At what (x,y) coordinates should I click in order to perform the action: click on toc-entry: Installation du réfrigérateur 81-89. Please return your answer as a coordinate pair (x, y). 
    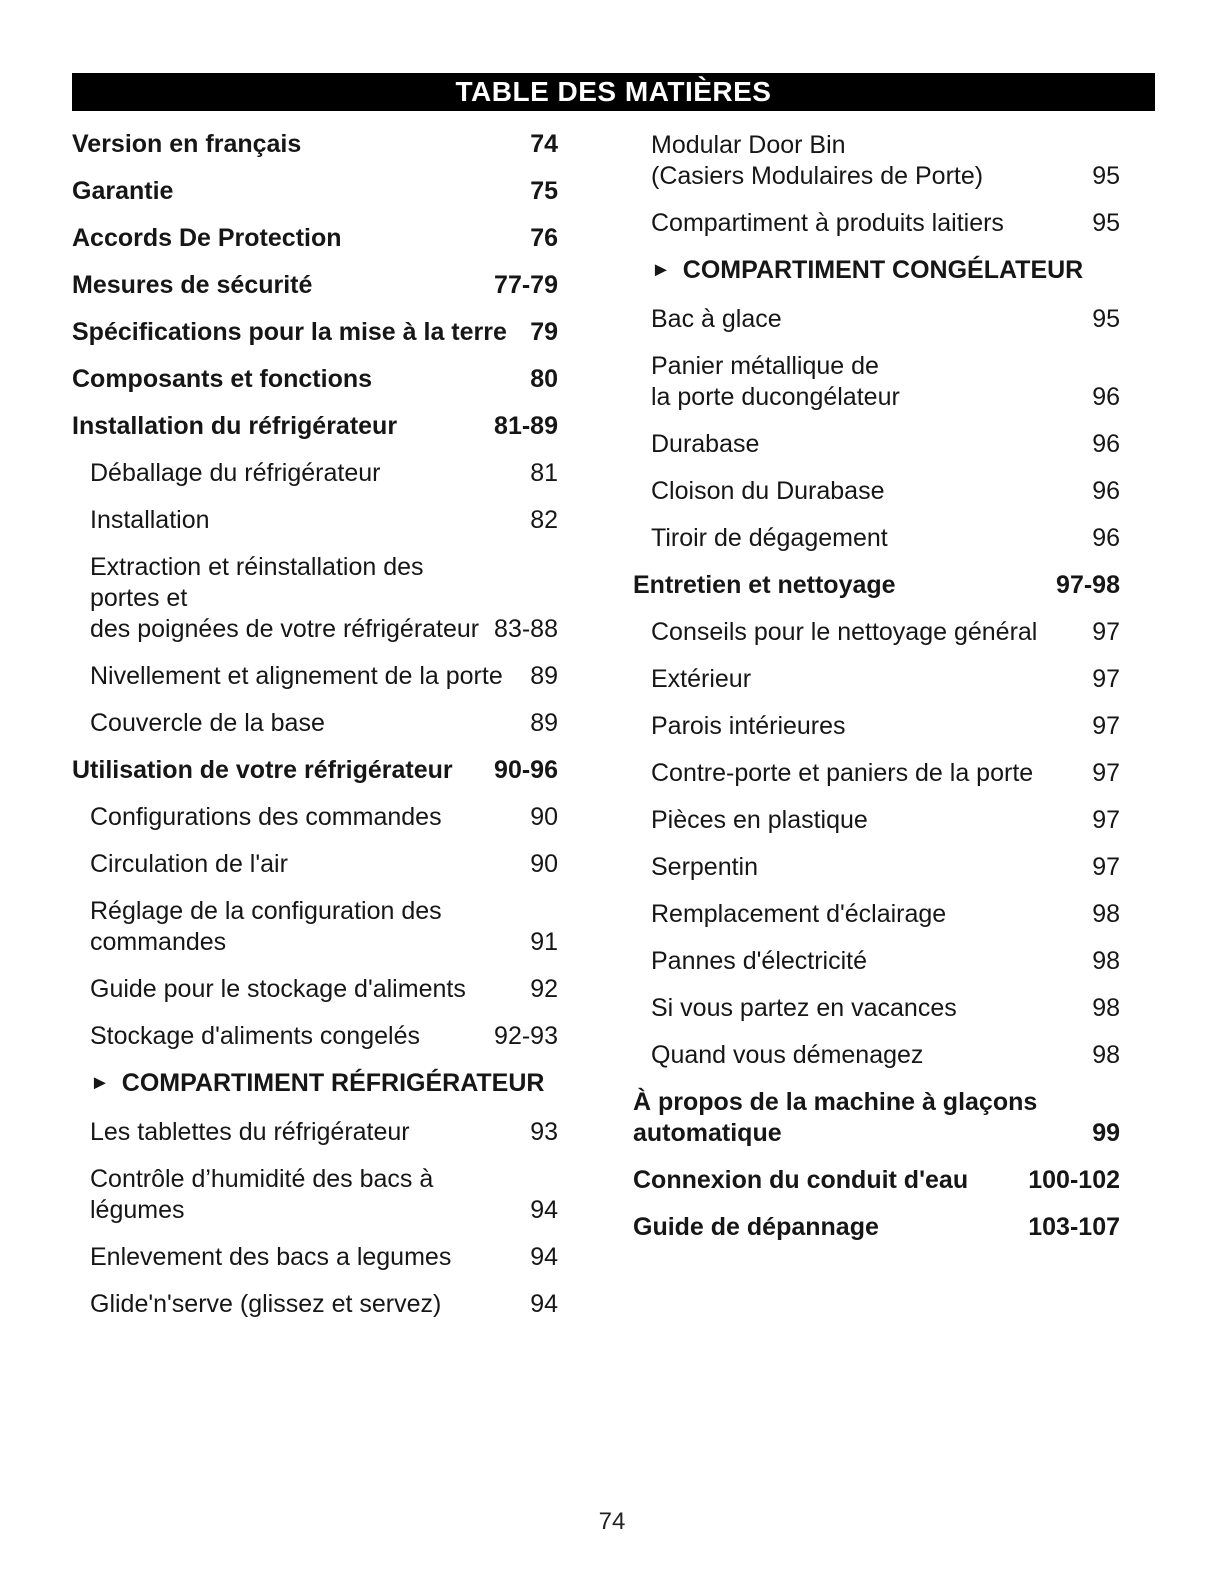
    Looking at the image, I should click on (315, 426).